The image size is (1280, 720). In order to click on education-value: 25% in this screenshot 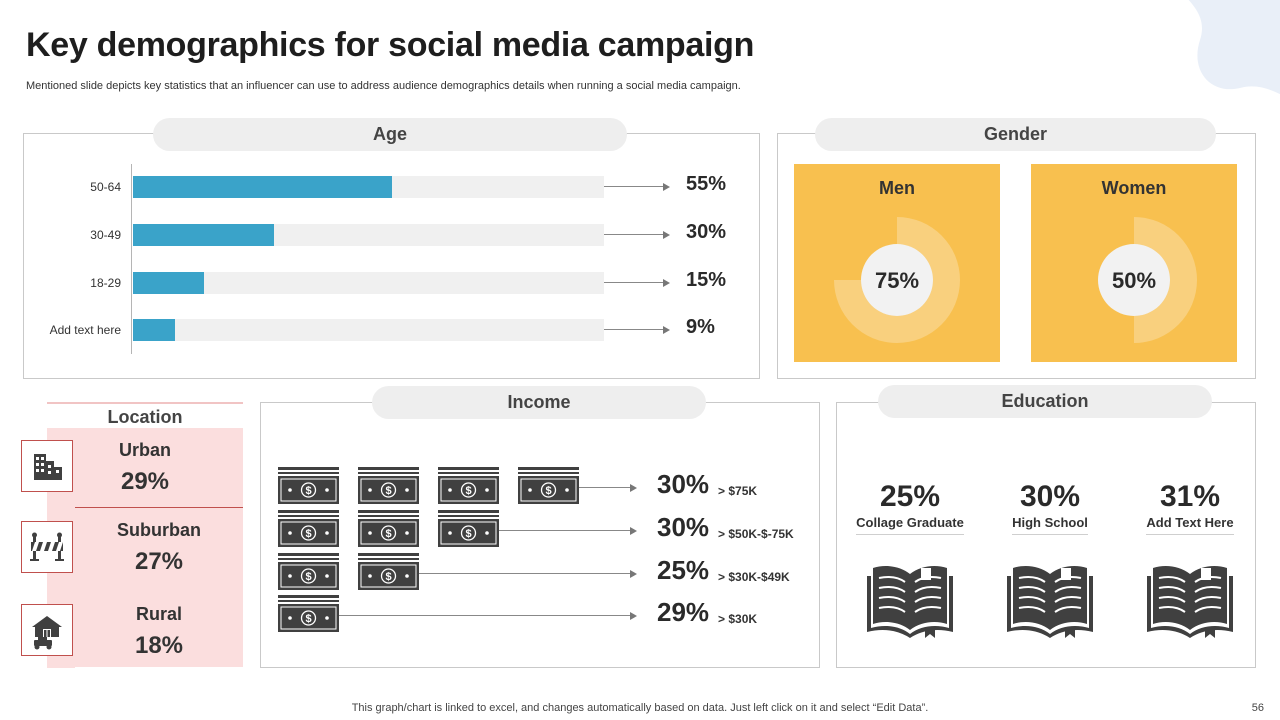, I will do `click(910, 496)`.